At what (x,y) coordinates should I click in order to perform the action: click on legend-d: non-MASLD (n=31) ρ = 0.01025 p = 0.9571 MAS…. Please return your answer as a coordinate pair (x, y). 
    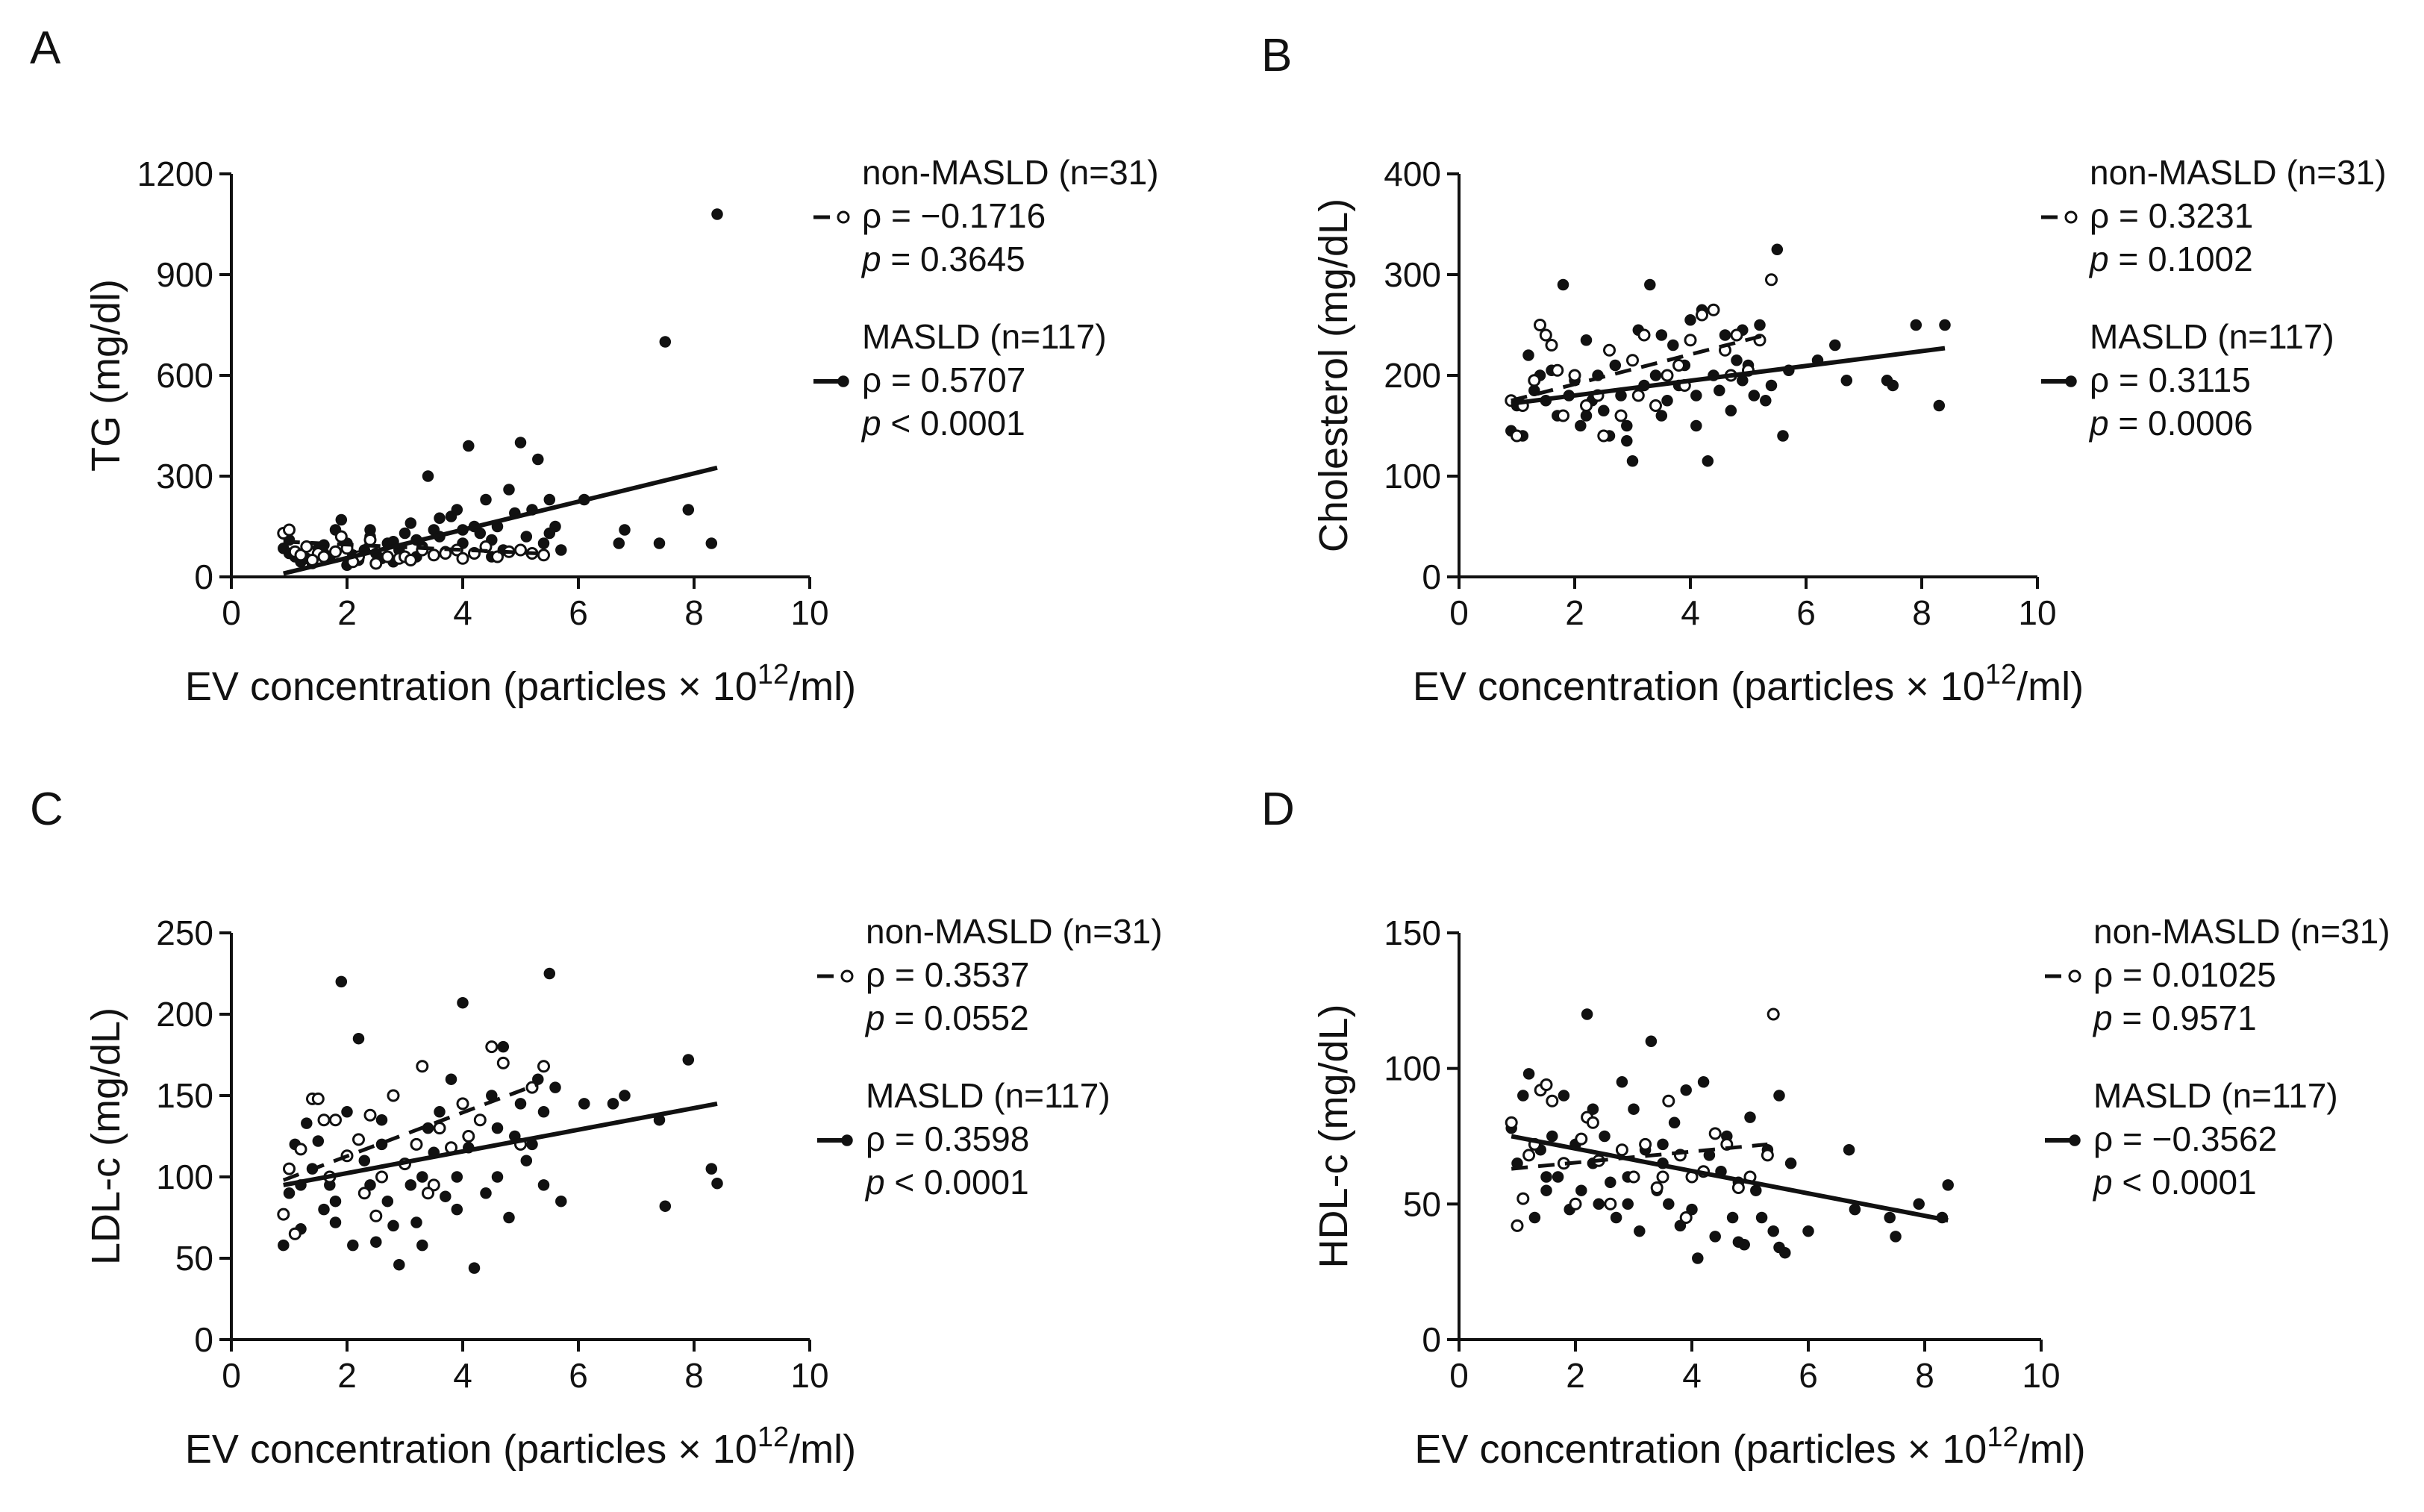
    Looking at the image, I should click on (2218, 1057).